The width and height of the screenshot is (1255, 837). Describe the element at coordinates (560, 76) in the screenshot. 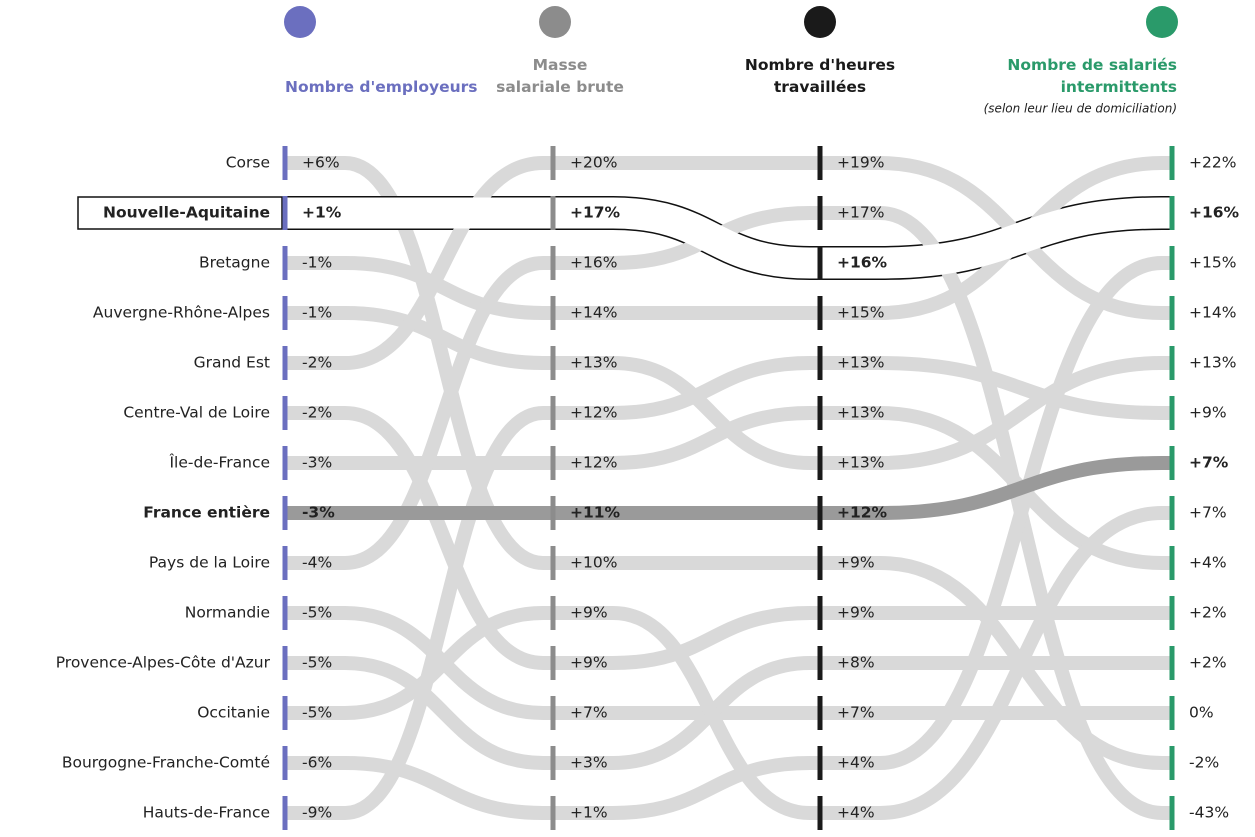

I see `column-header: Masse salariale brute` at that location.